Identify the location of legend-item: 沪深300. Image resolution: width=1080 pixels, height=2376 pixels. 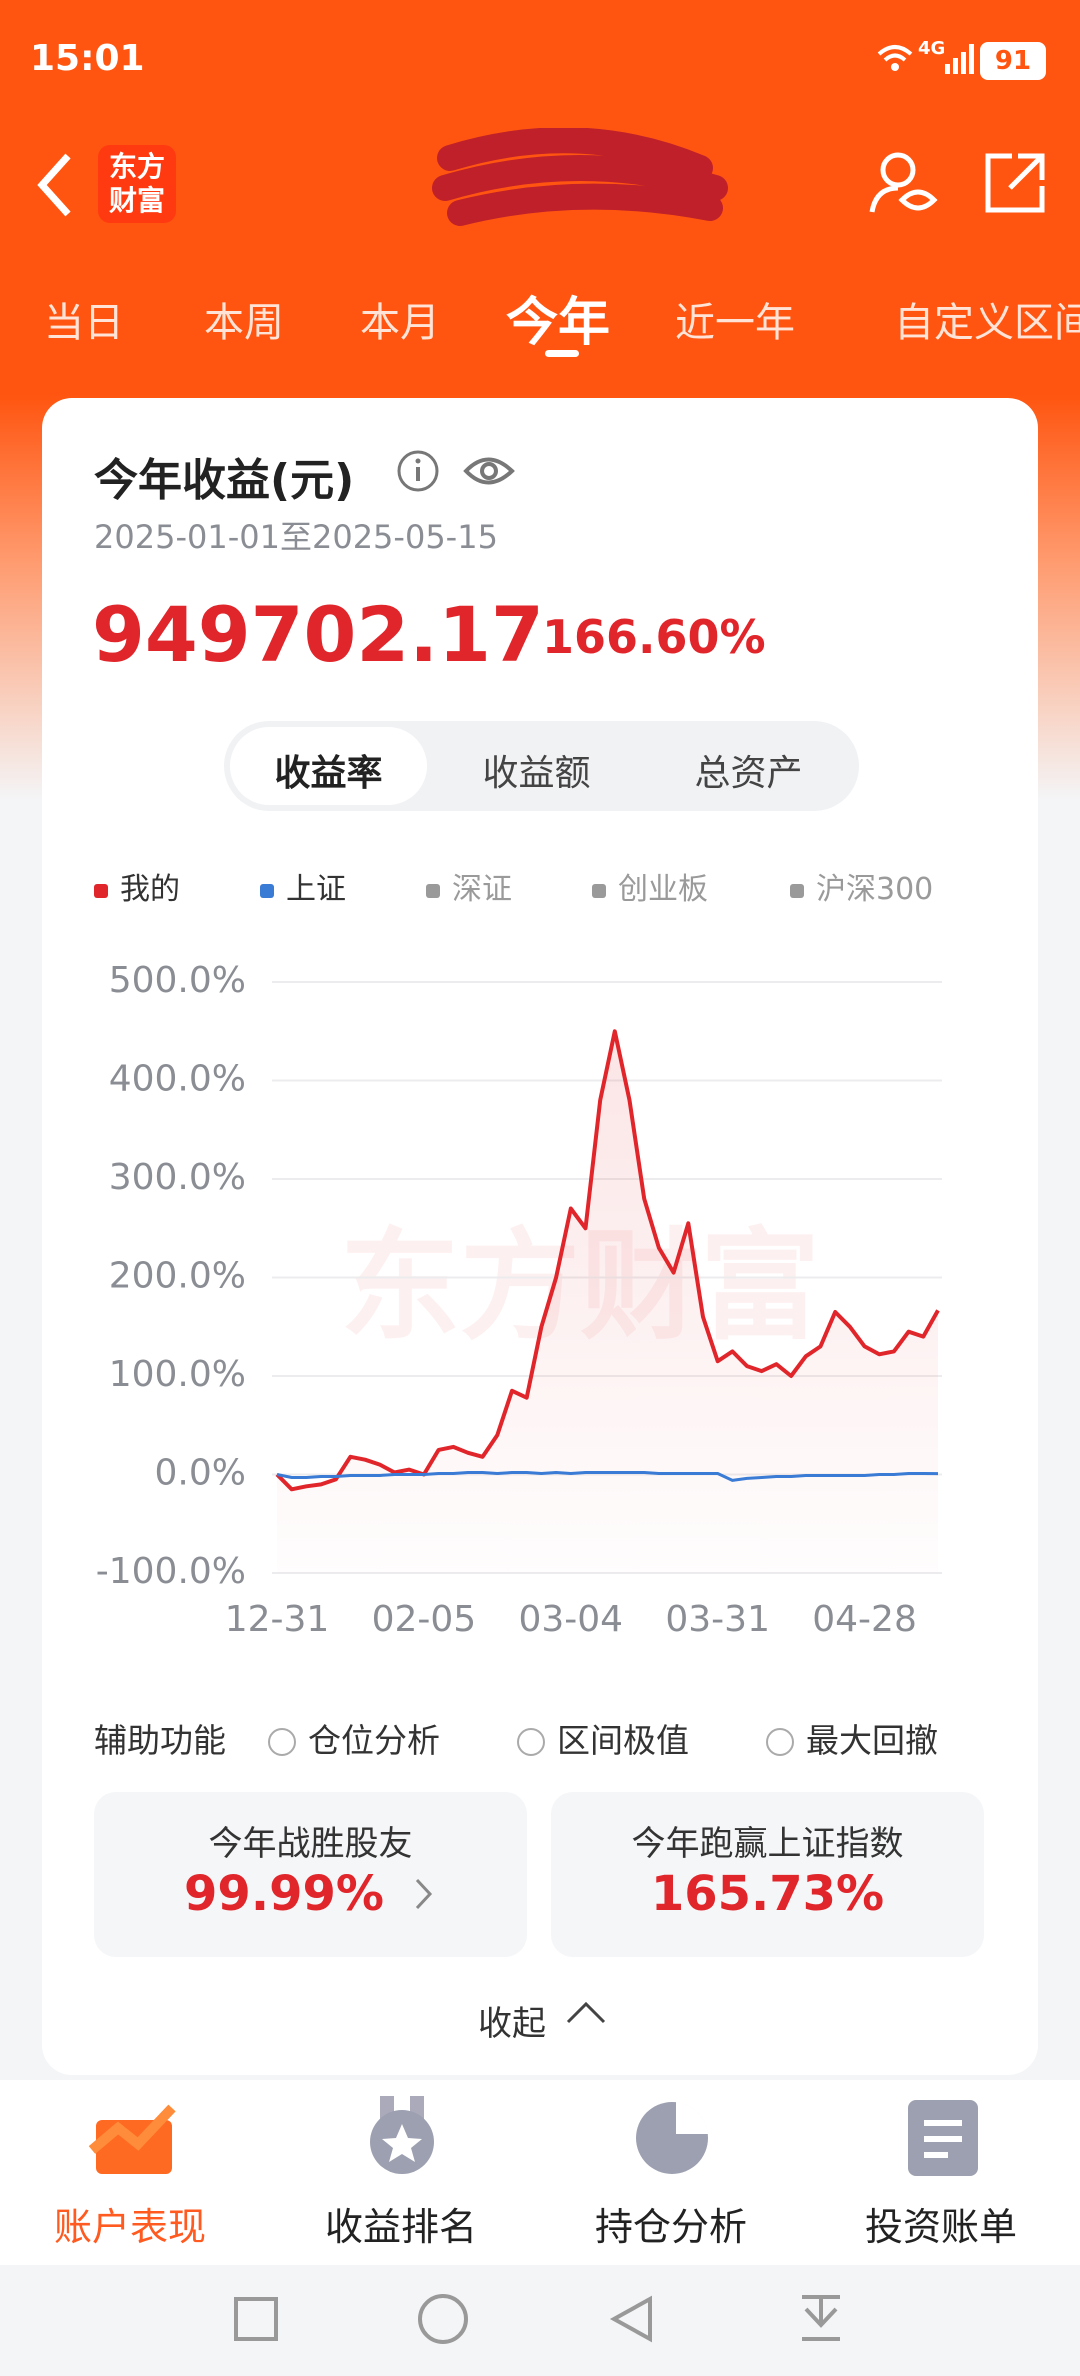
(861, 886).